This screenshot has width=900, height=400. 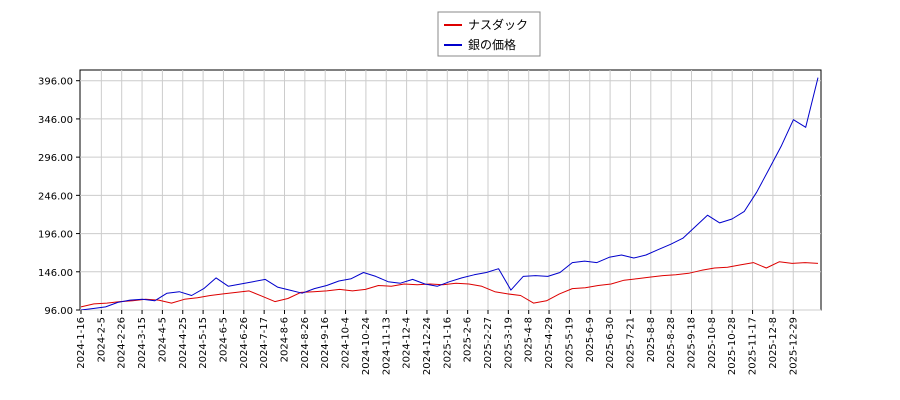 What do you see at coordinates (203, 343) in the screenshot?
I see `x-tick-label: 2024-5-15` at bounding box center [203, 343].